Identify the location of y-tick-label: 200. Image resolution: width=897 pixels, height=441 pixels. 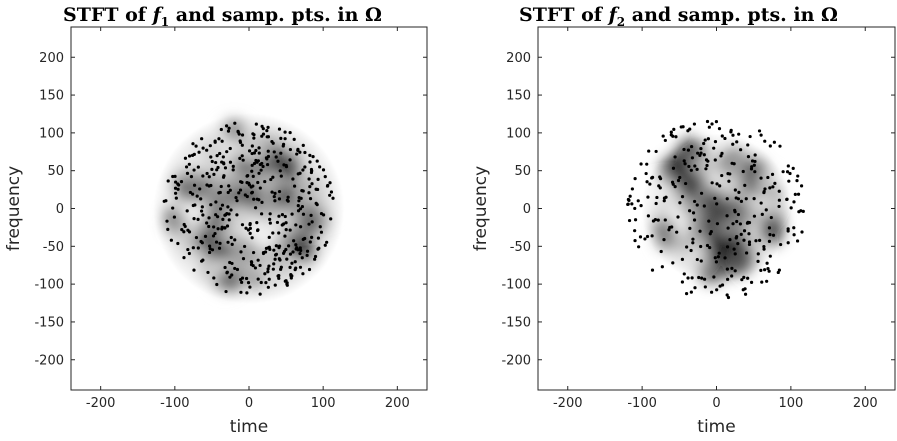
(518, 58).